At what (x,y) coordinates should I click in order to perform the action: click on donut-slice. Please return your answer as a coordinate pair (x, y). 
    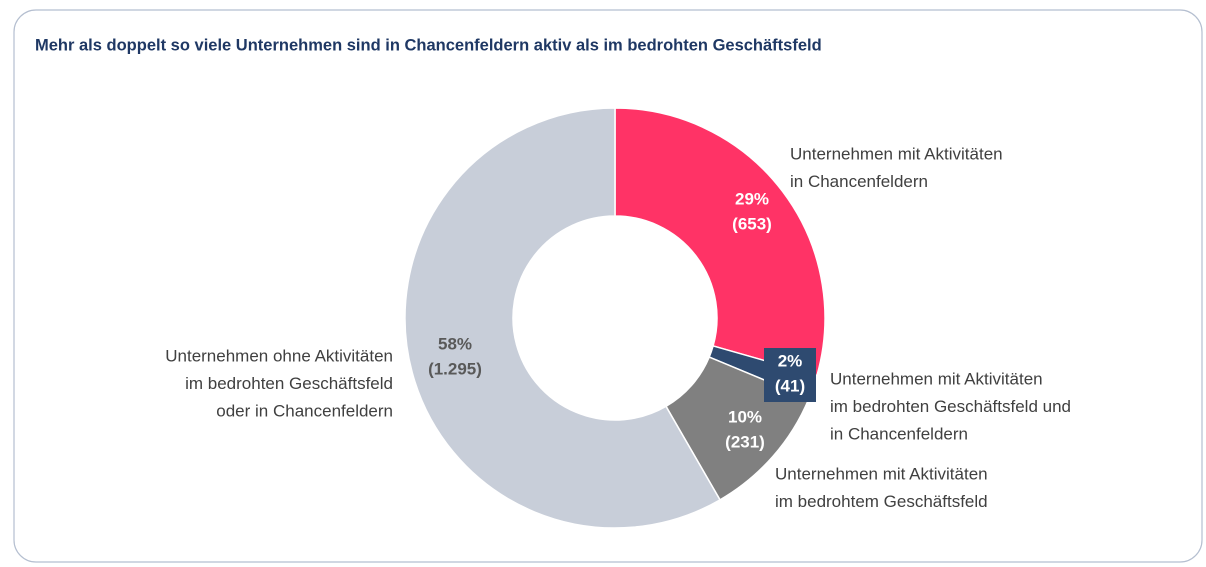
    Looking at the image, I should click on (720, 242).